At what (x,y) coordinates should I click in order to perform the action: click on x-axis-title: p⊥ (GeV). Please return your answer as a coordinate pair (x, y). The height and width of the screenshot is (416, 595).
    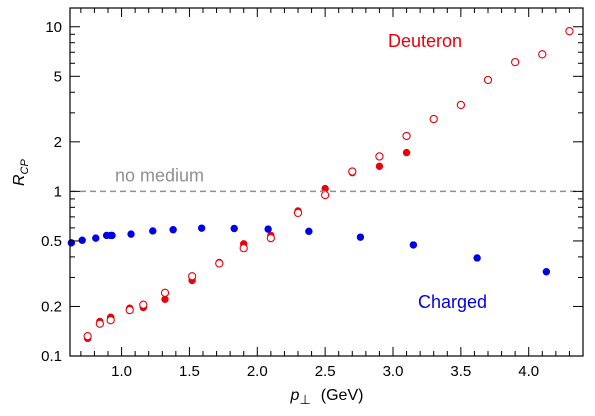
    Looking at the image, I should click on (327, 397).